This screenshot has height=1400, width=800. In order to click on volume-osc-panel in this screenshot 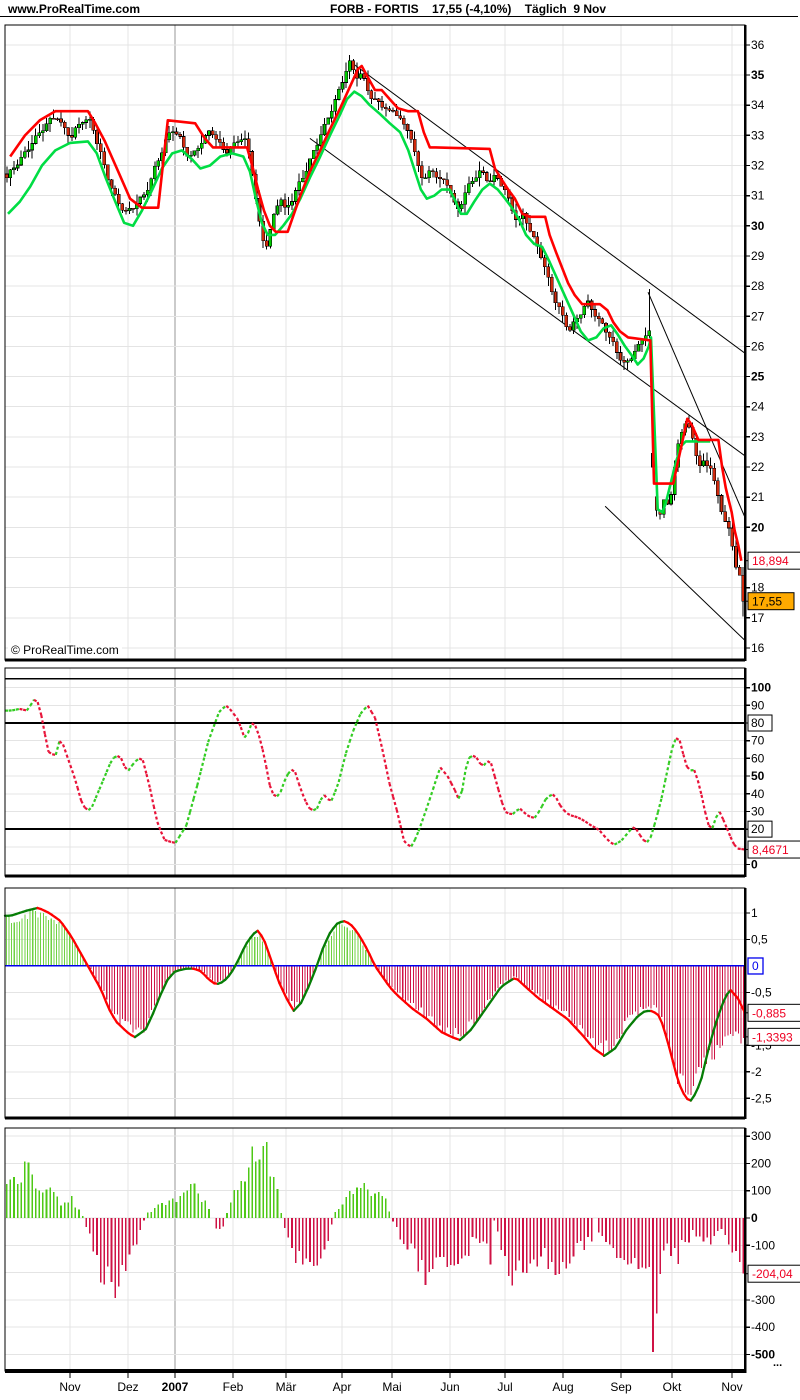, I will do `click(375, 1246)`.